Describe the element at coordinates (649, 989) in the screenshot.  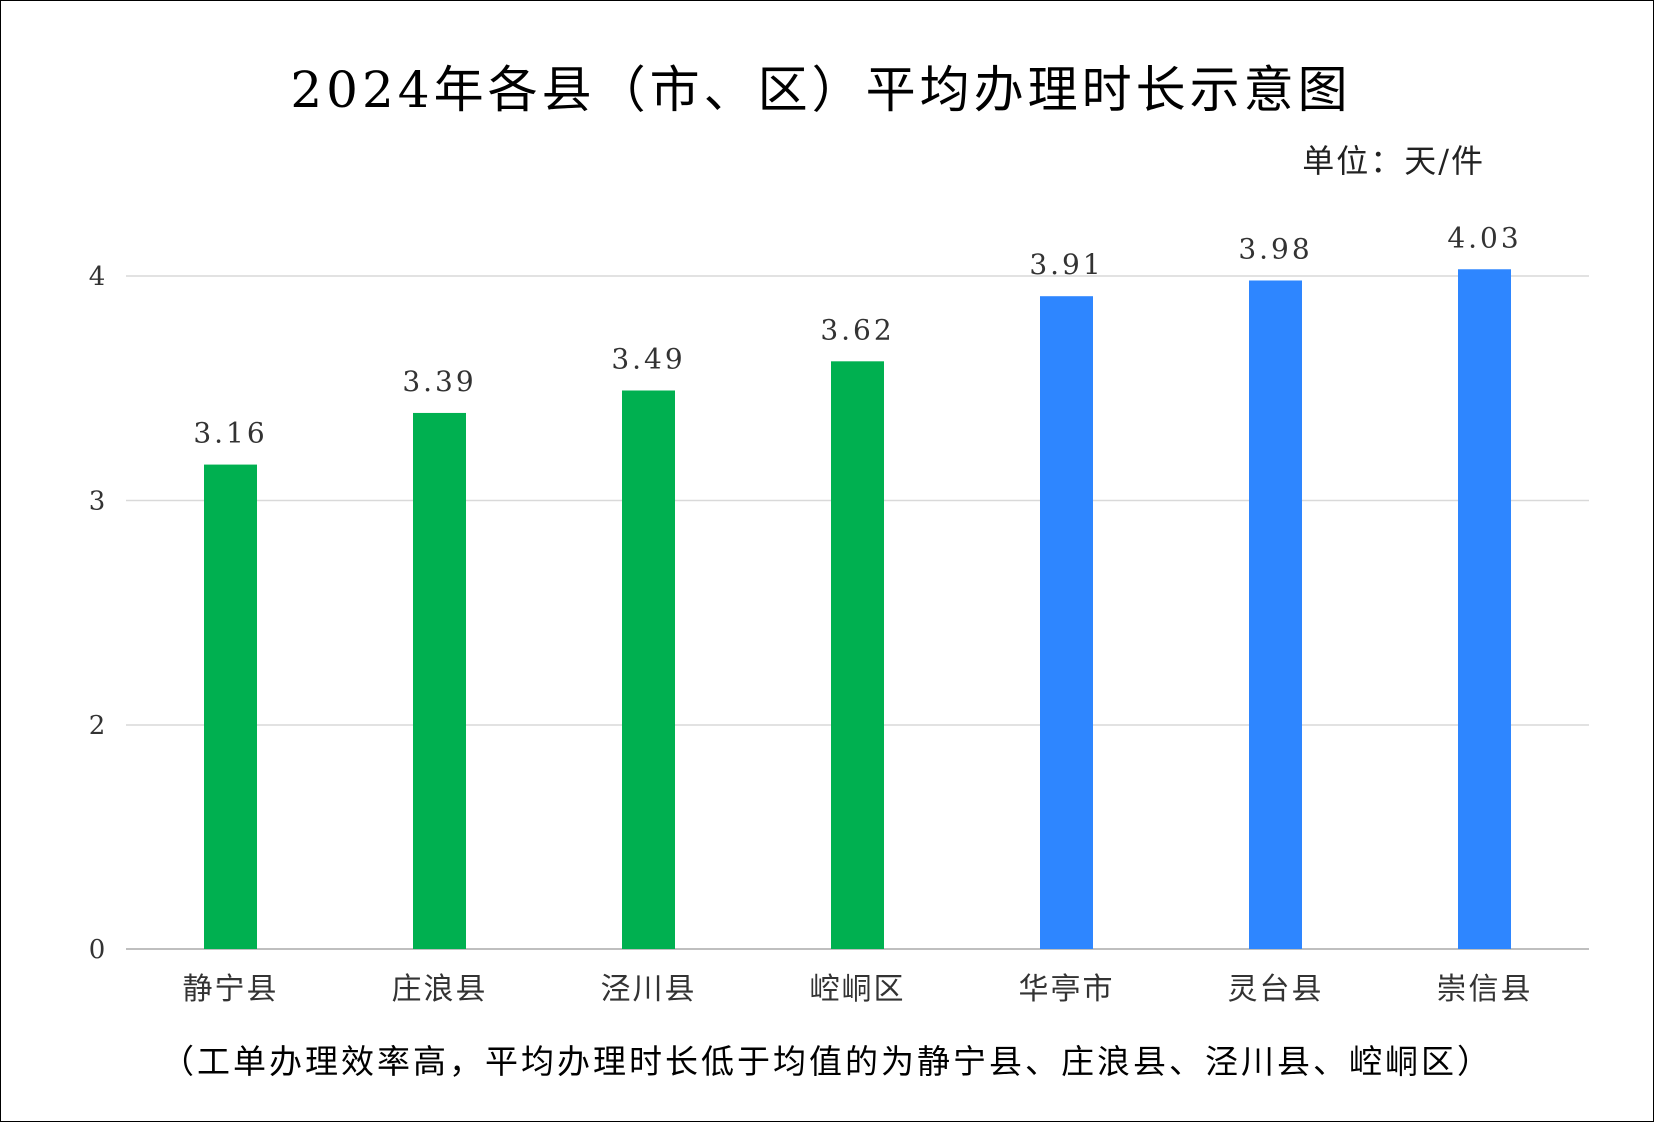
I see `category-label: 泾川县` at that location.